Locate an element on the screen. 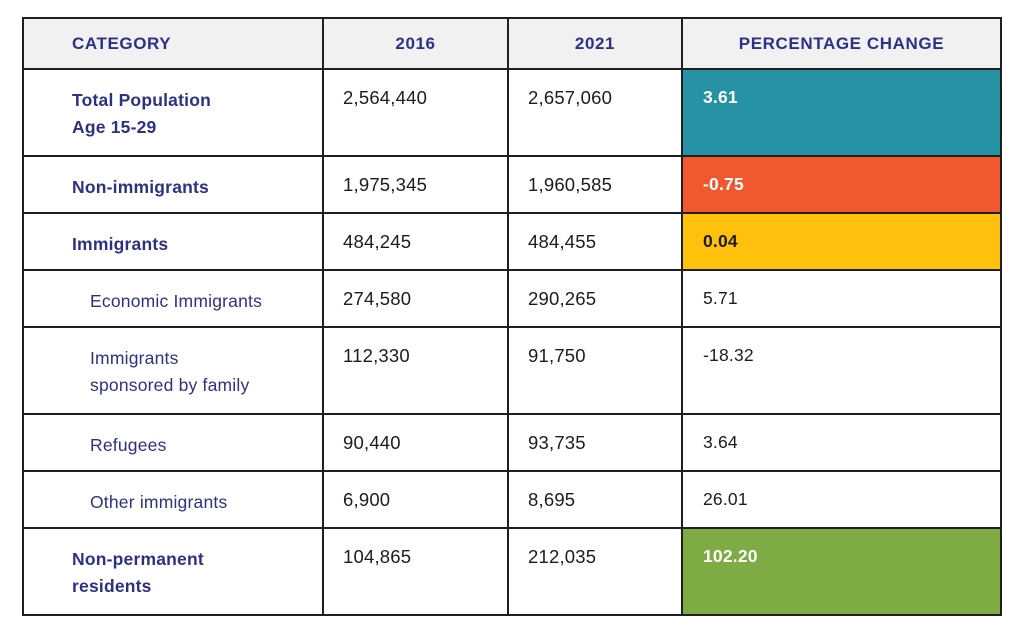  category-cell: Refugees is located at coordinates (173, 442).